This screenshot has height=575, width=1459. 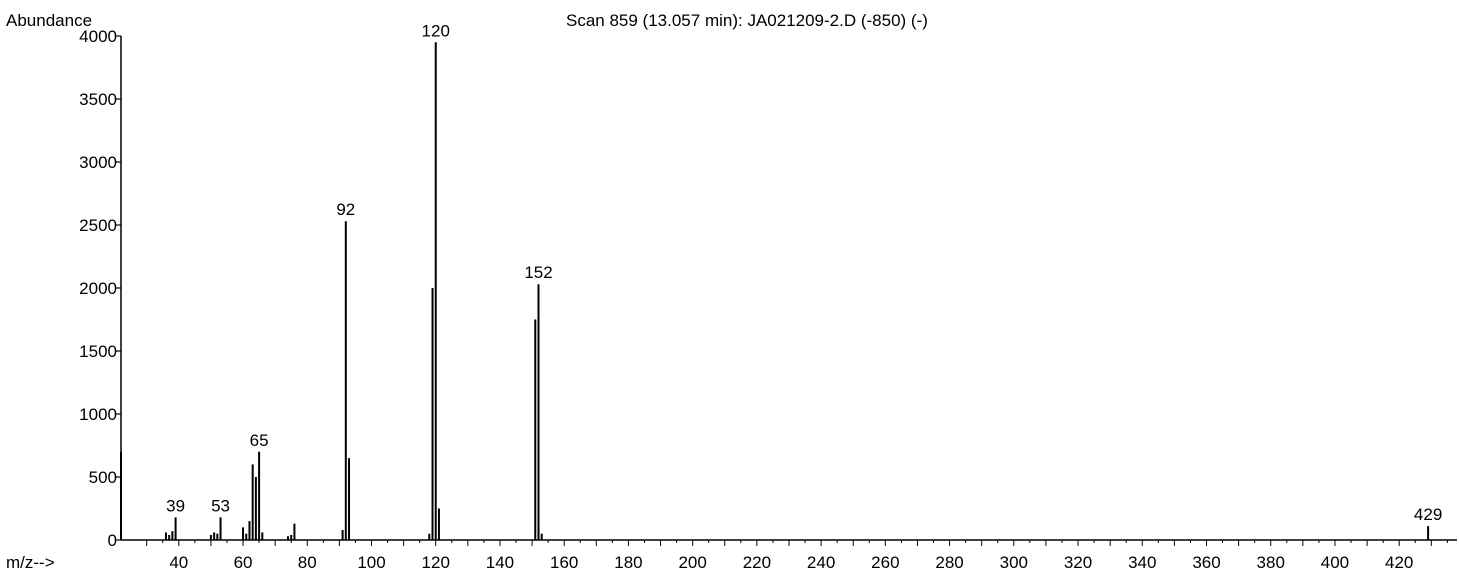 What do you see at coordinates (538, 272) in the screenshot?
I see `peak-label: 152` at bounding box center [538, 272].